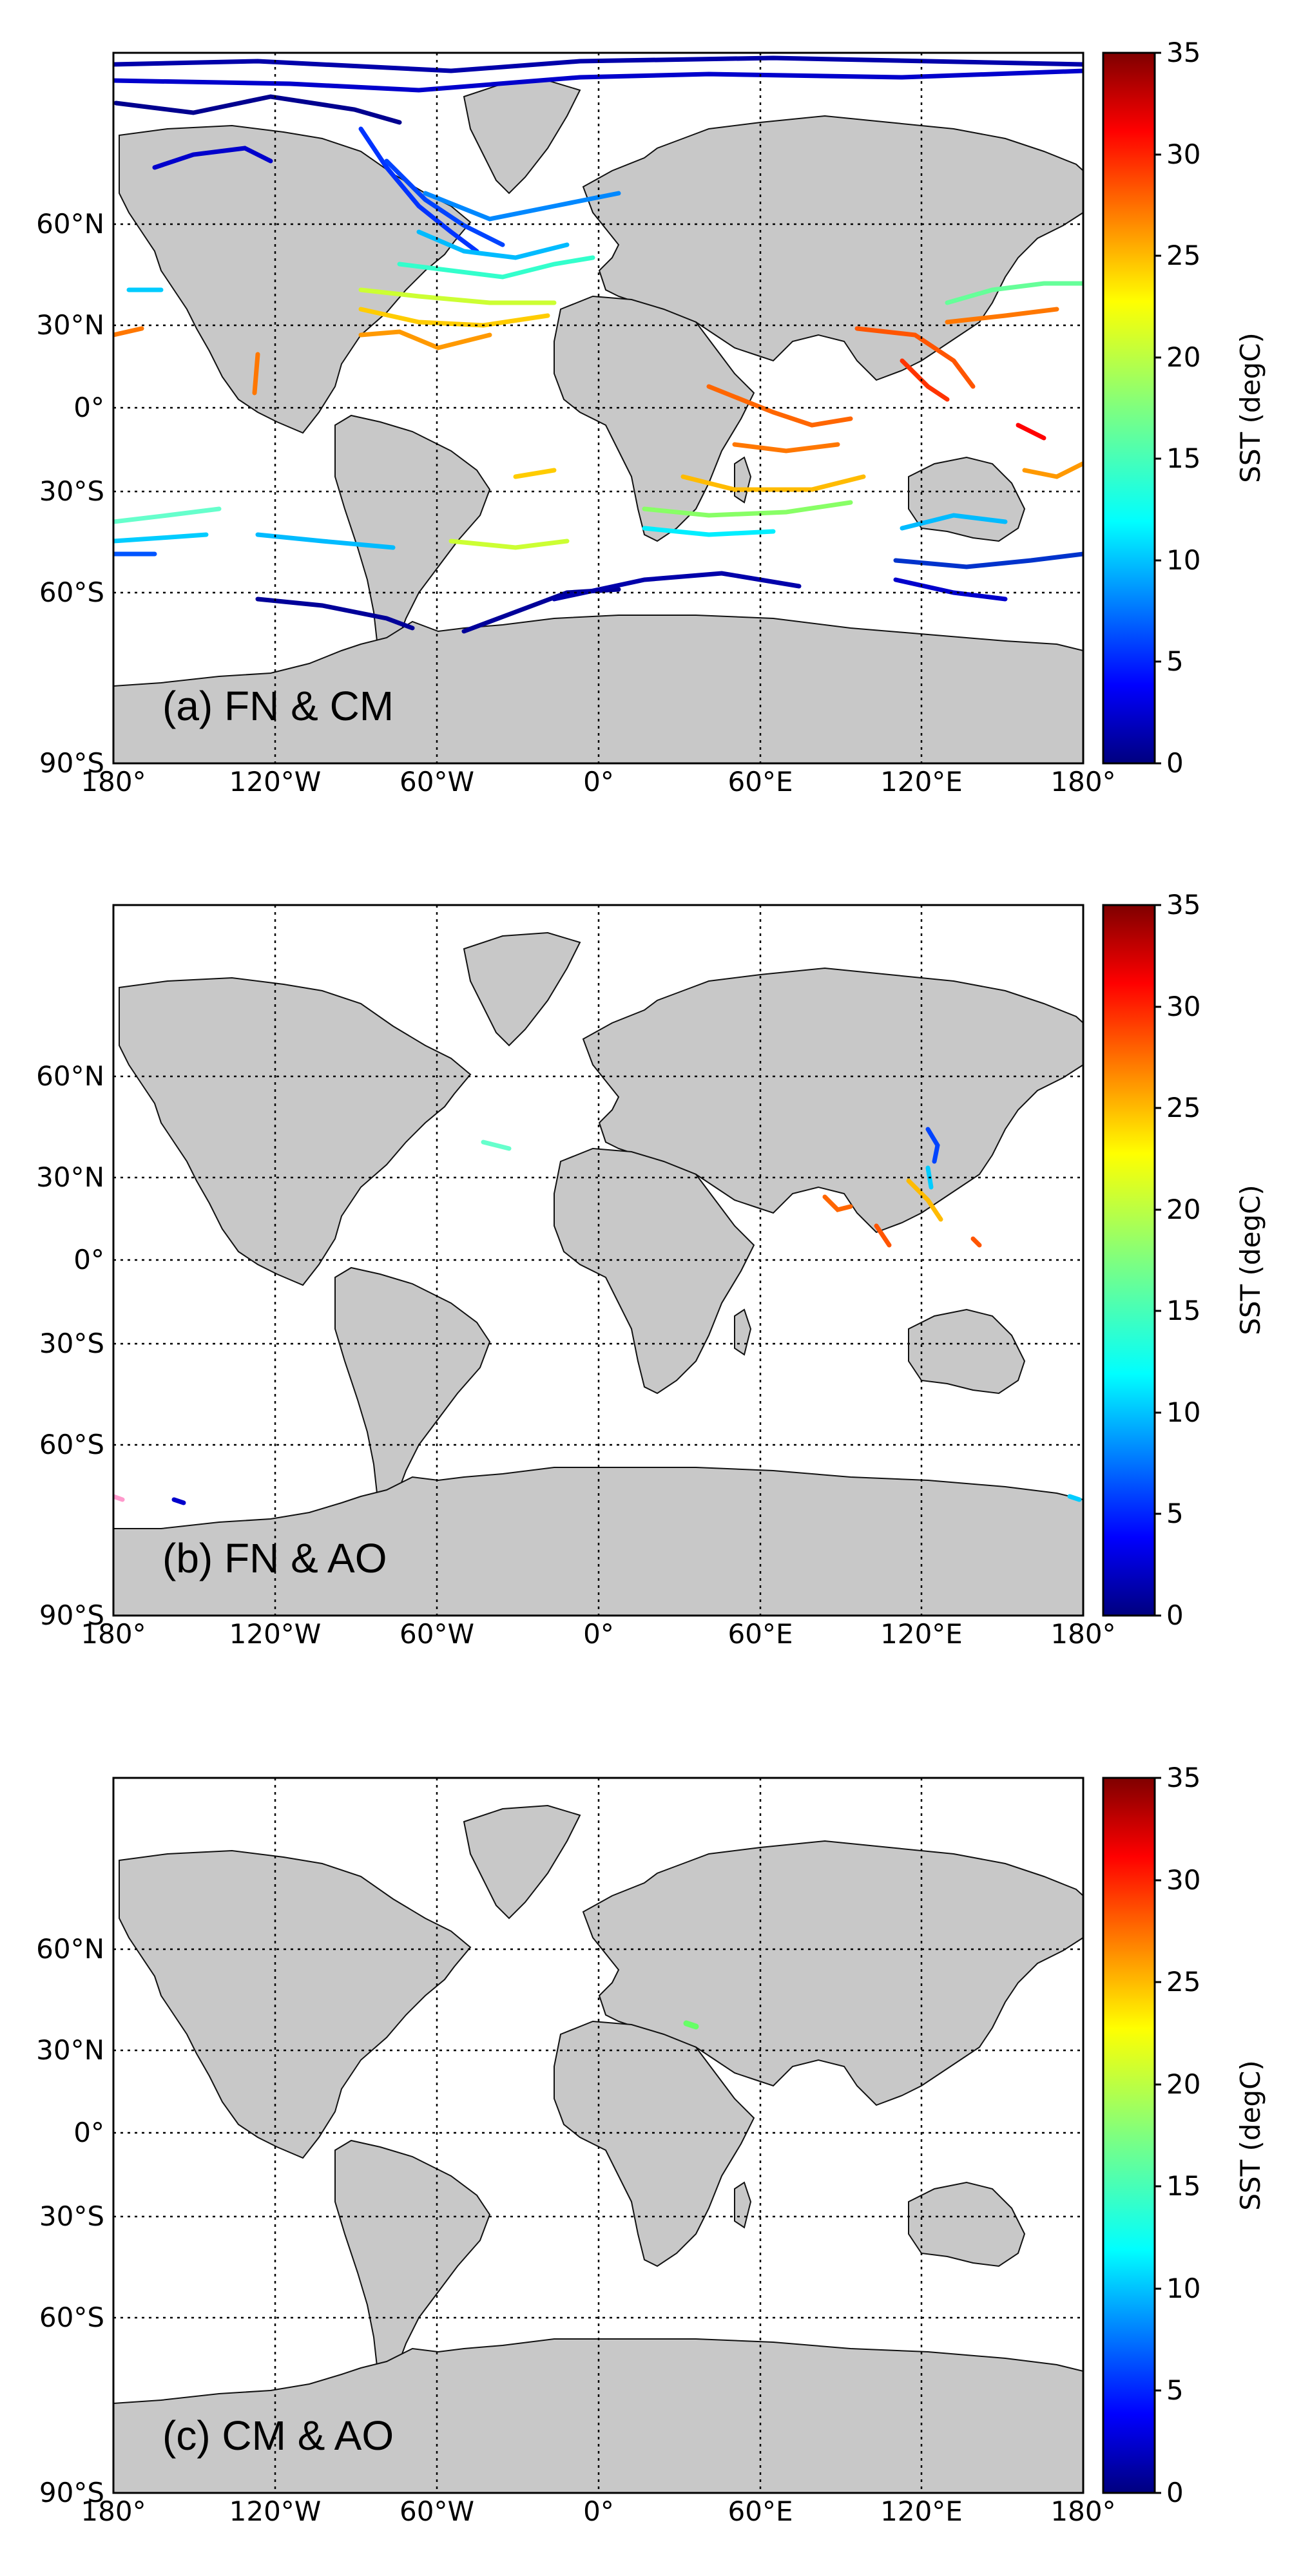  Describe the element at coordinates (278, 706) in the screenshot. I see `panel-label: (a) FN & CM` at that location.